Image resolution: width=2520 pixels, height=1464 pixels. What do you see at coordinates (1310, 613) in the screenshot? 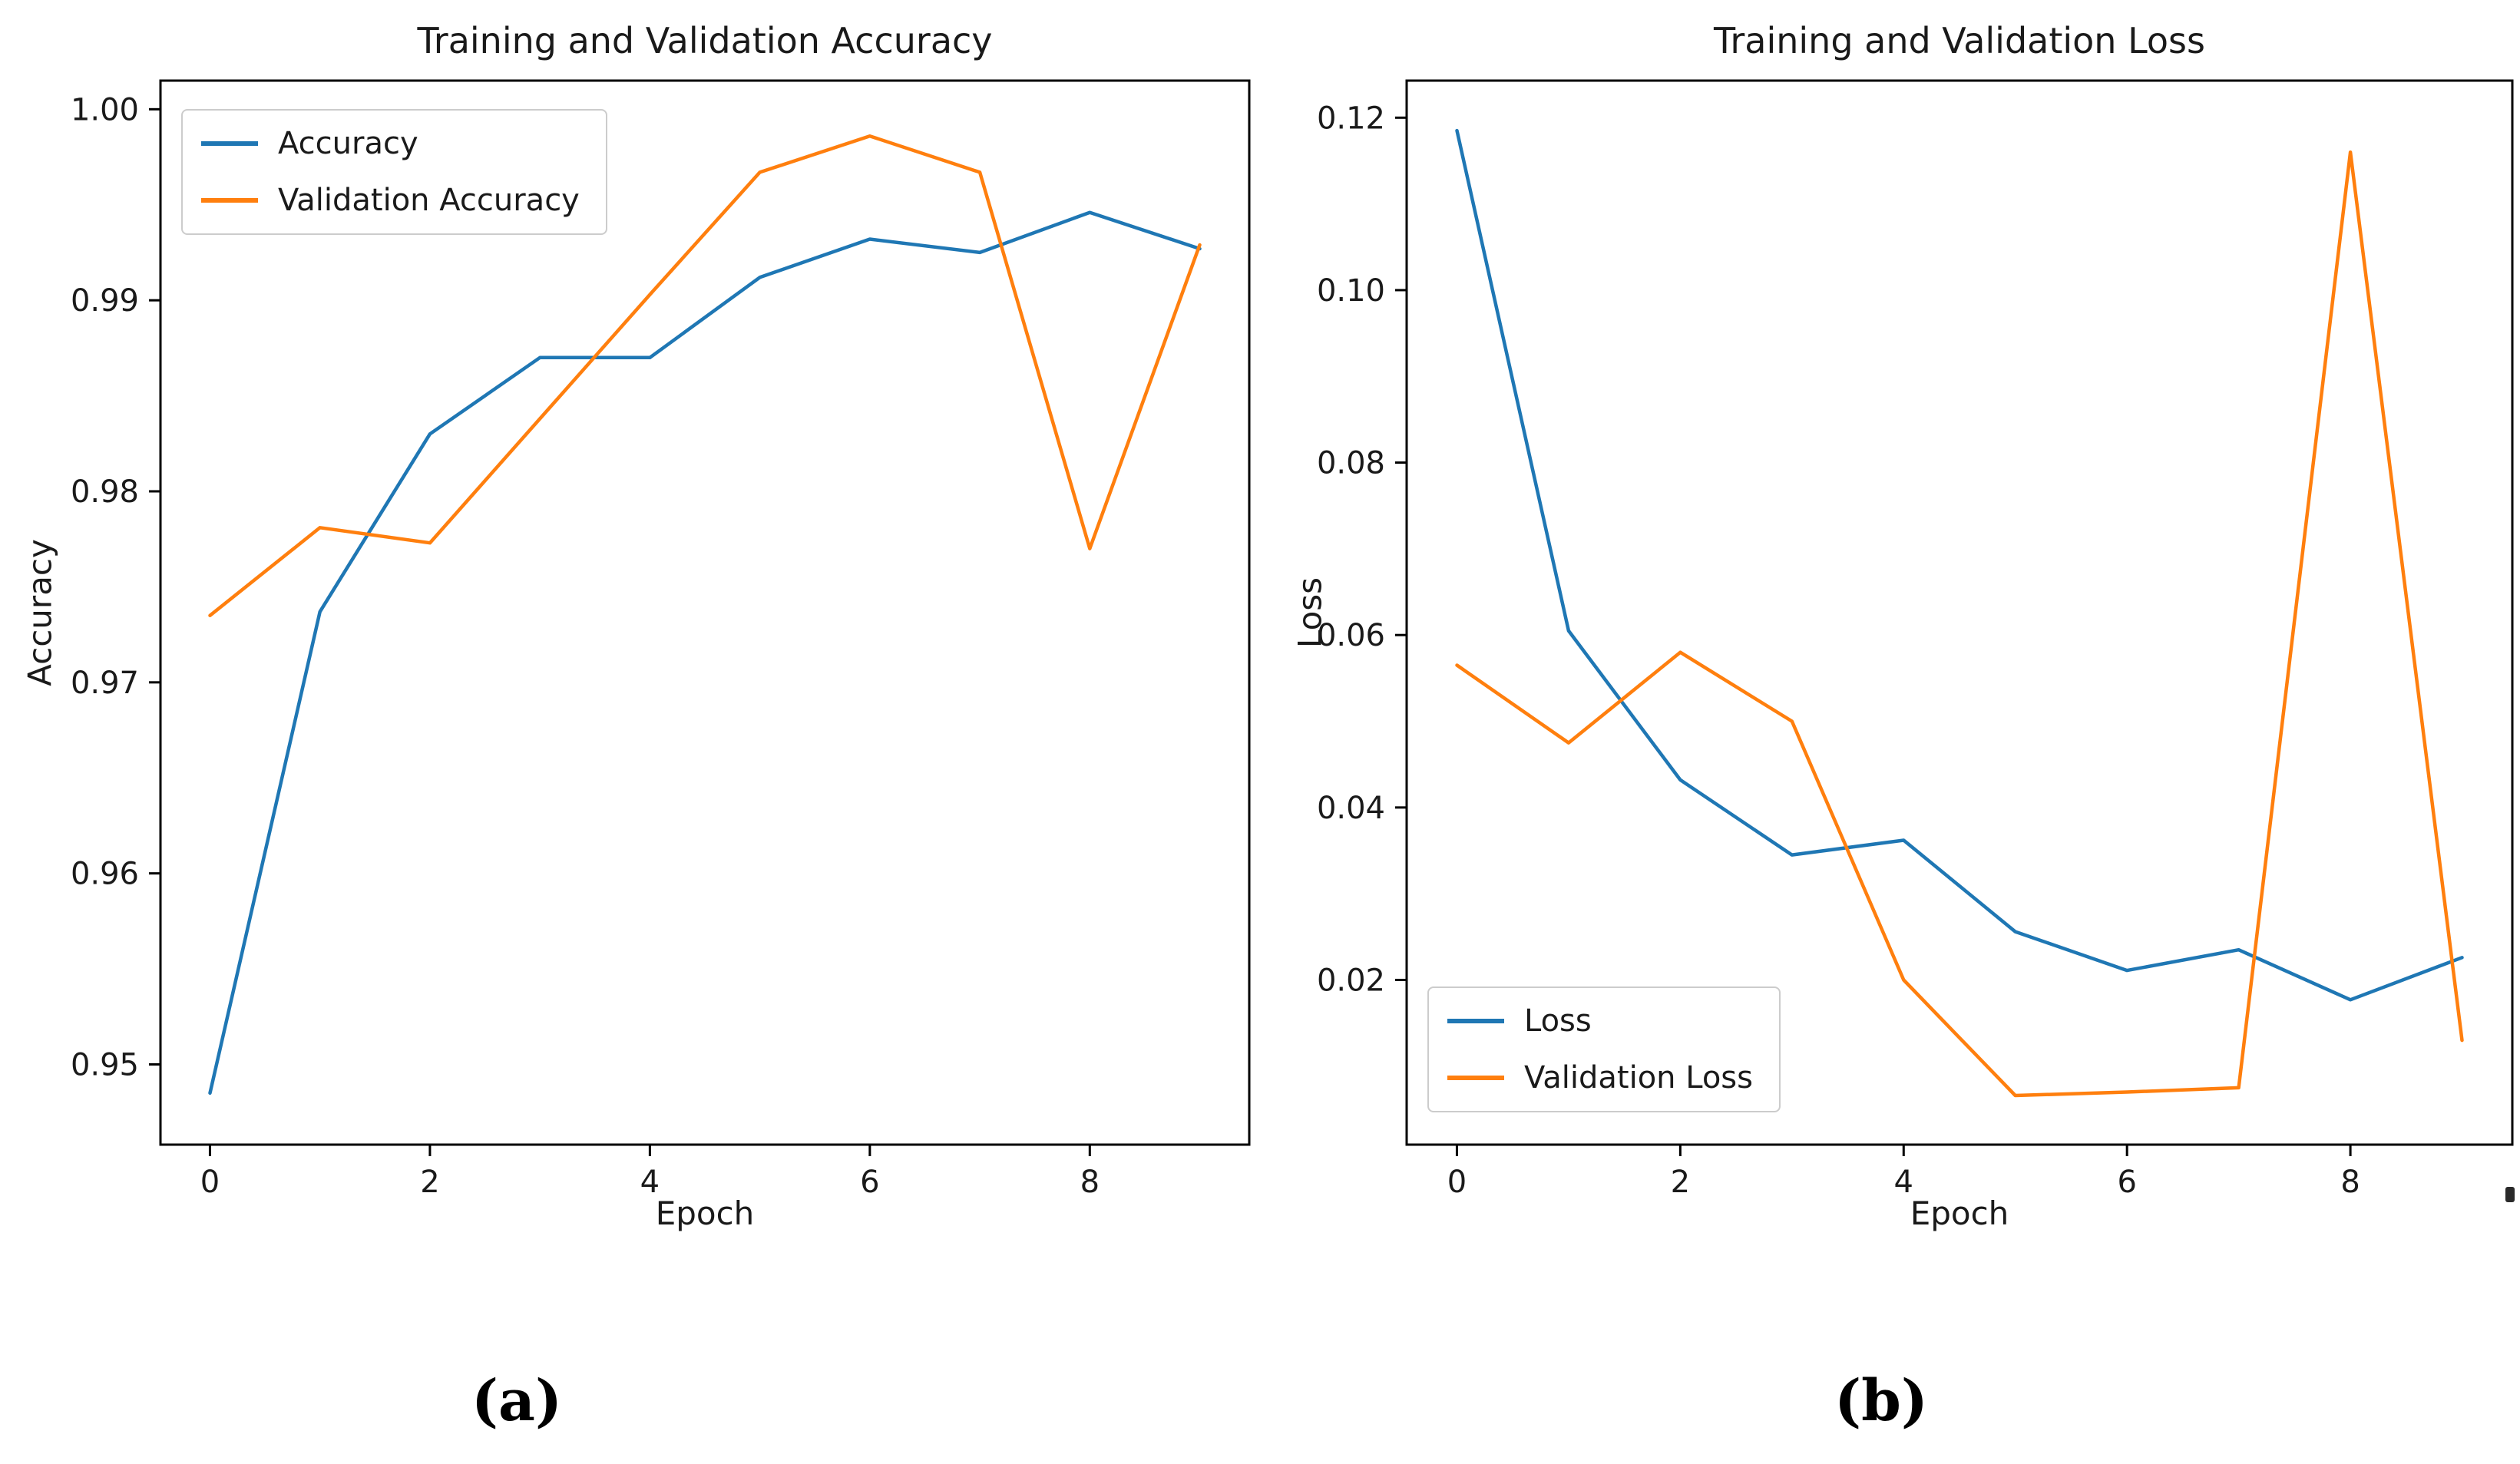
I see `loss-y-axis-label: Loss` at bounding box center [1310, 613].